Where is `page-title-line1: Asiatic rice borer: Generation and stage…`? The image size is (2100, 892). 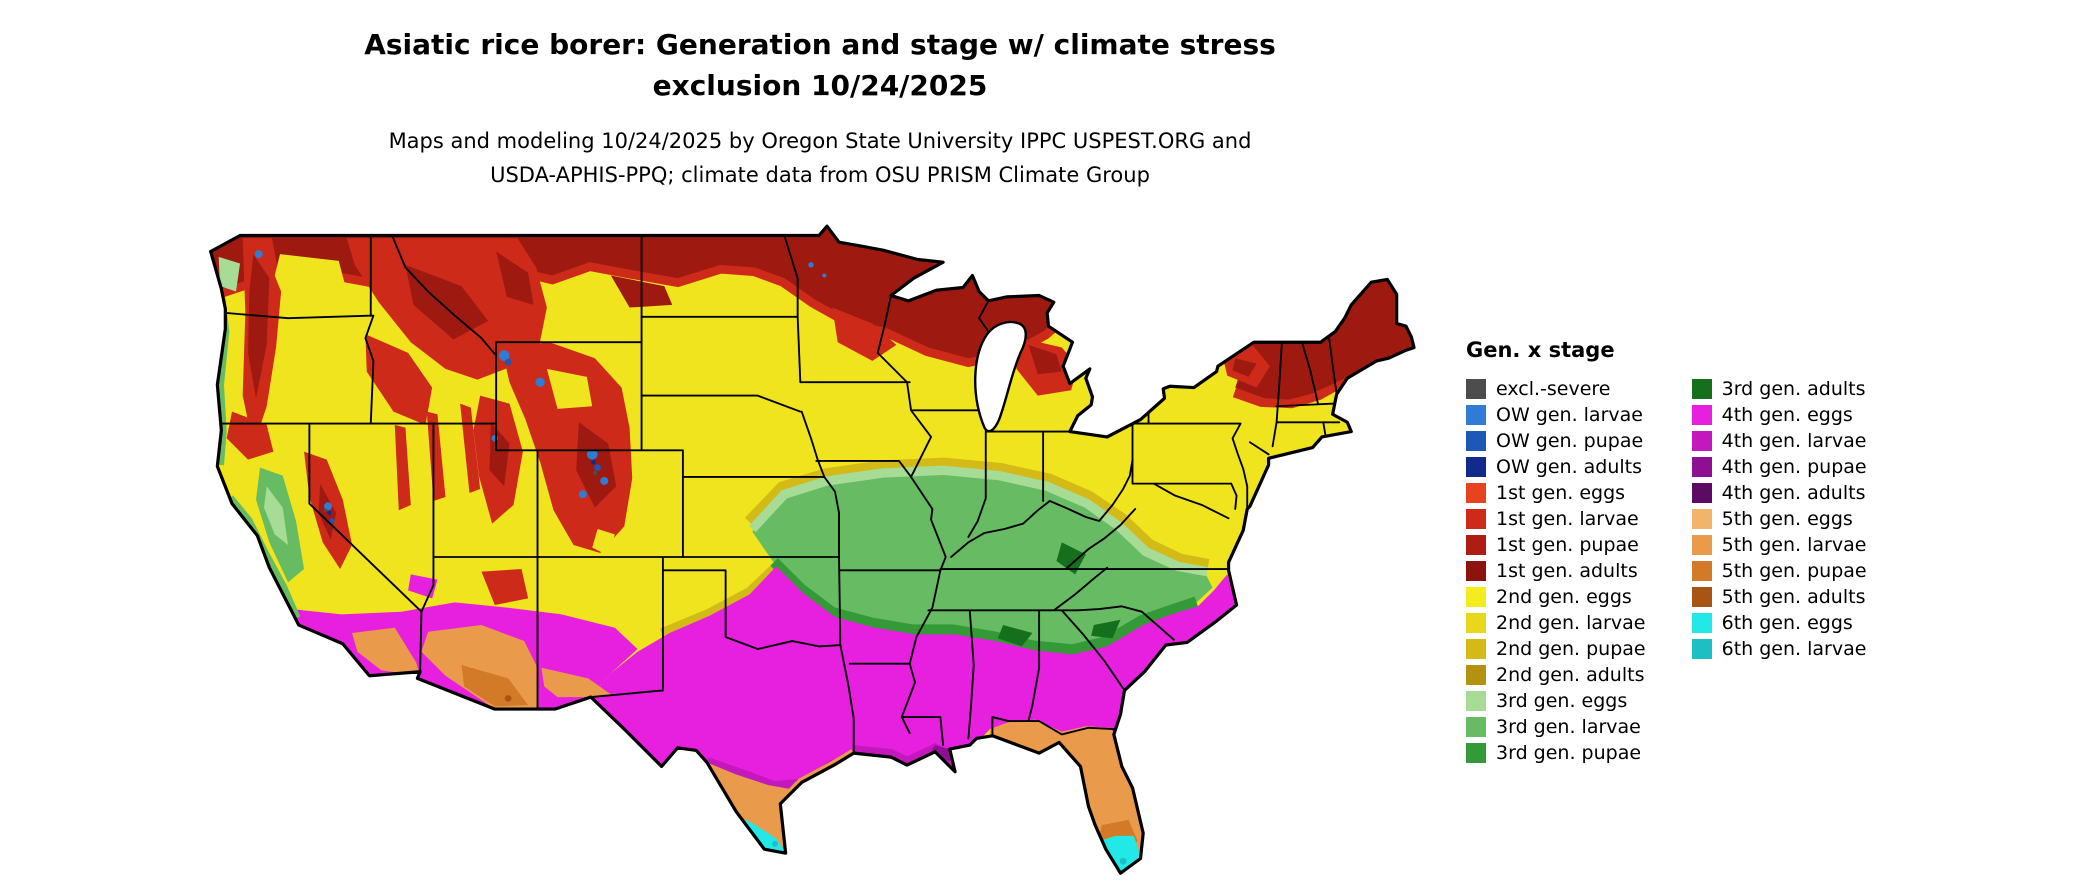 page-title-line1: Asiatic rice borer: Generation and stage… is located at coordinates (820, 44).